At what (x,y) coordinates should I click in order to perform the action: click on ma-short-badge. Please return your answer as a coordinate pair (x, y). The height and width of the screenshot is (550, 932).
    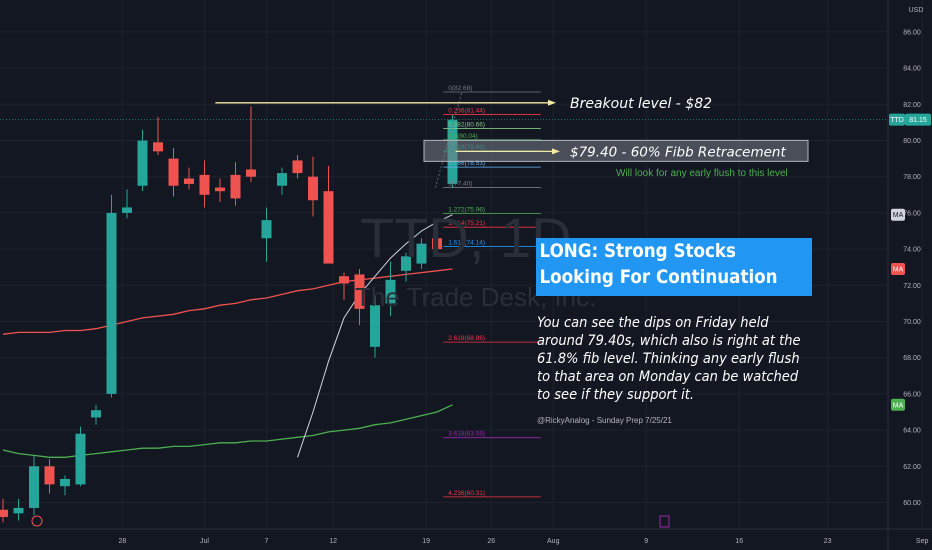
    Looking at the image, I should click on (898, 214).